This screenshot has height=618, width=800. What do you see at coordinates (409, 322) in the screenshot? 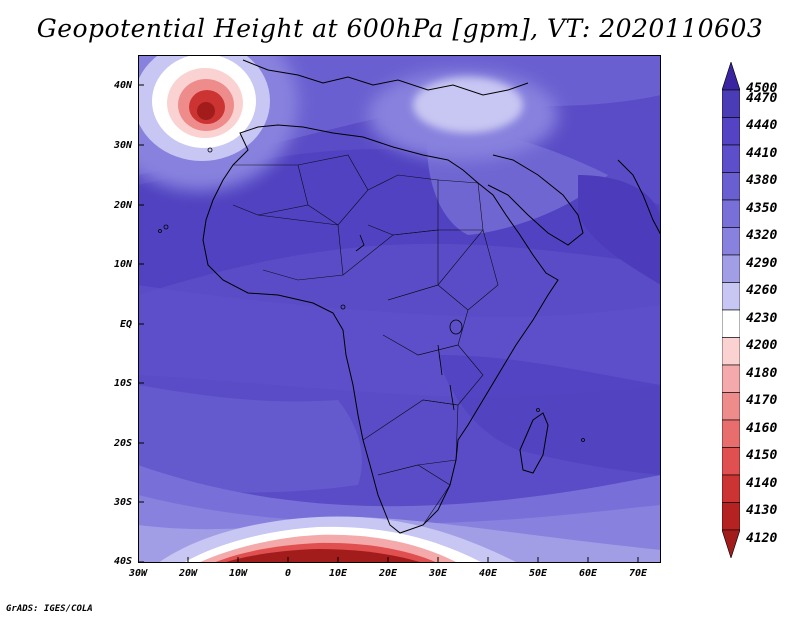
I see `lakes` at bounding box center [409, 322].